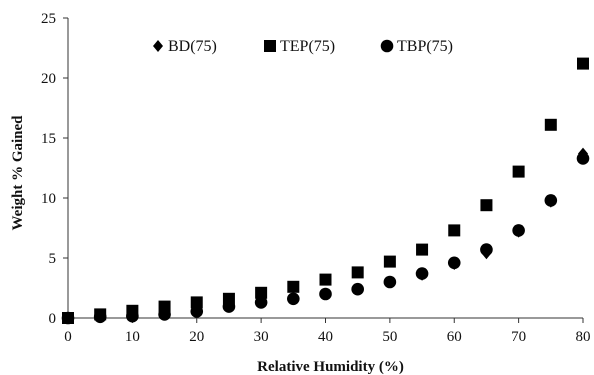 The width and height of the screenshot is (594, 375). Describe the element at coordinates (270, 46) in the screenshot. I see `legend-square-icon` at that location.